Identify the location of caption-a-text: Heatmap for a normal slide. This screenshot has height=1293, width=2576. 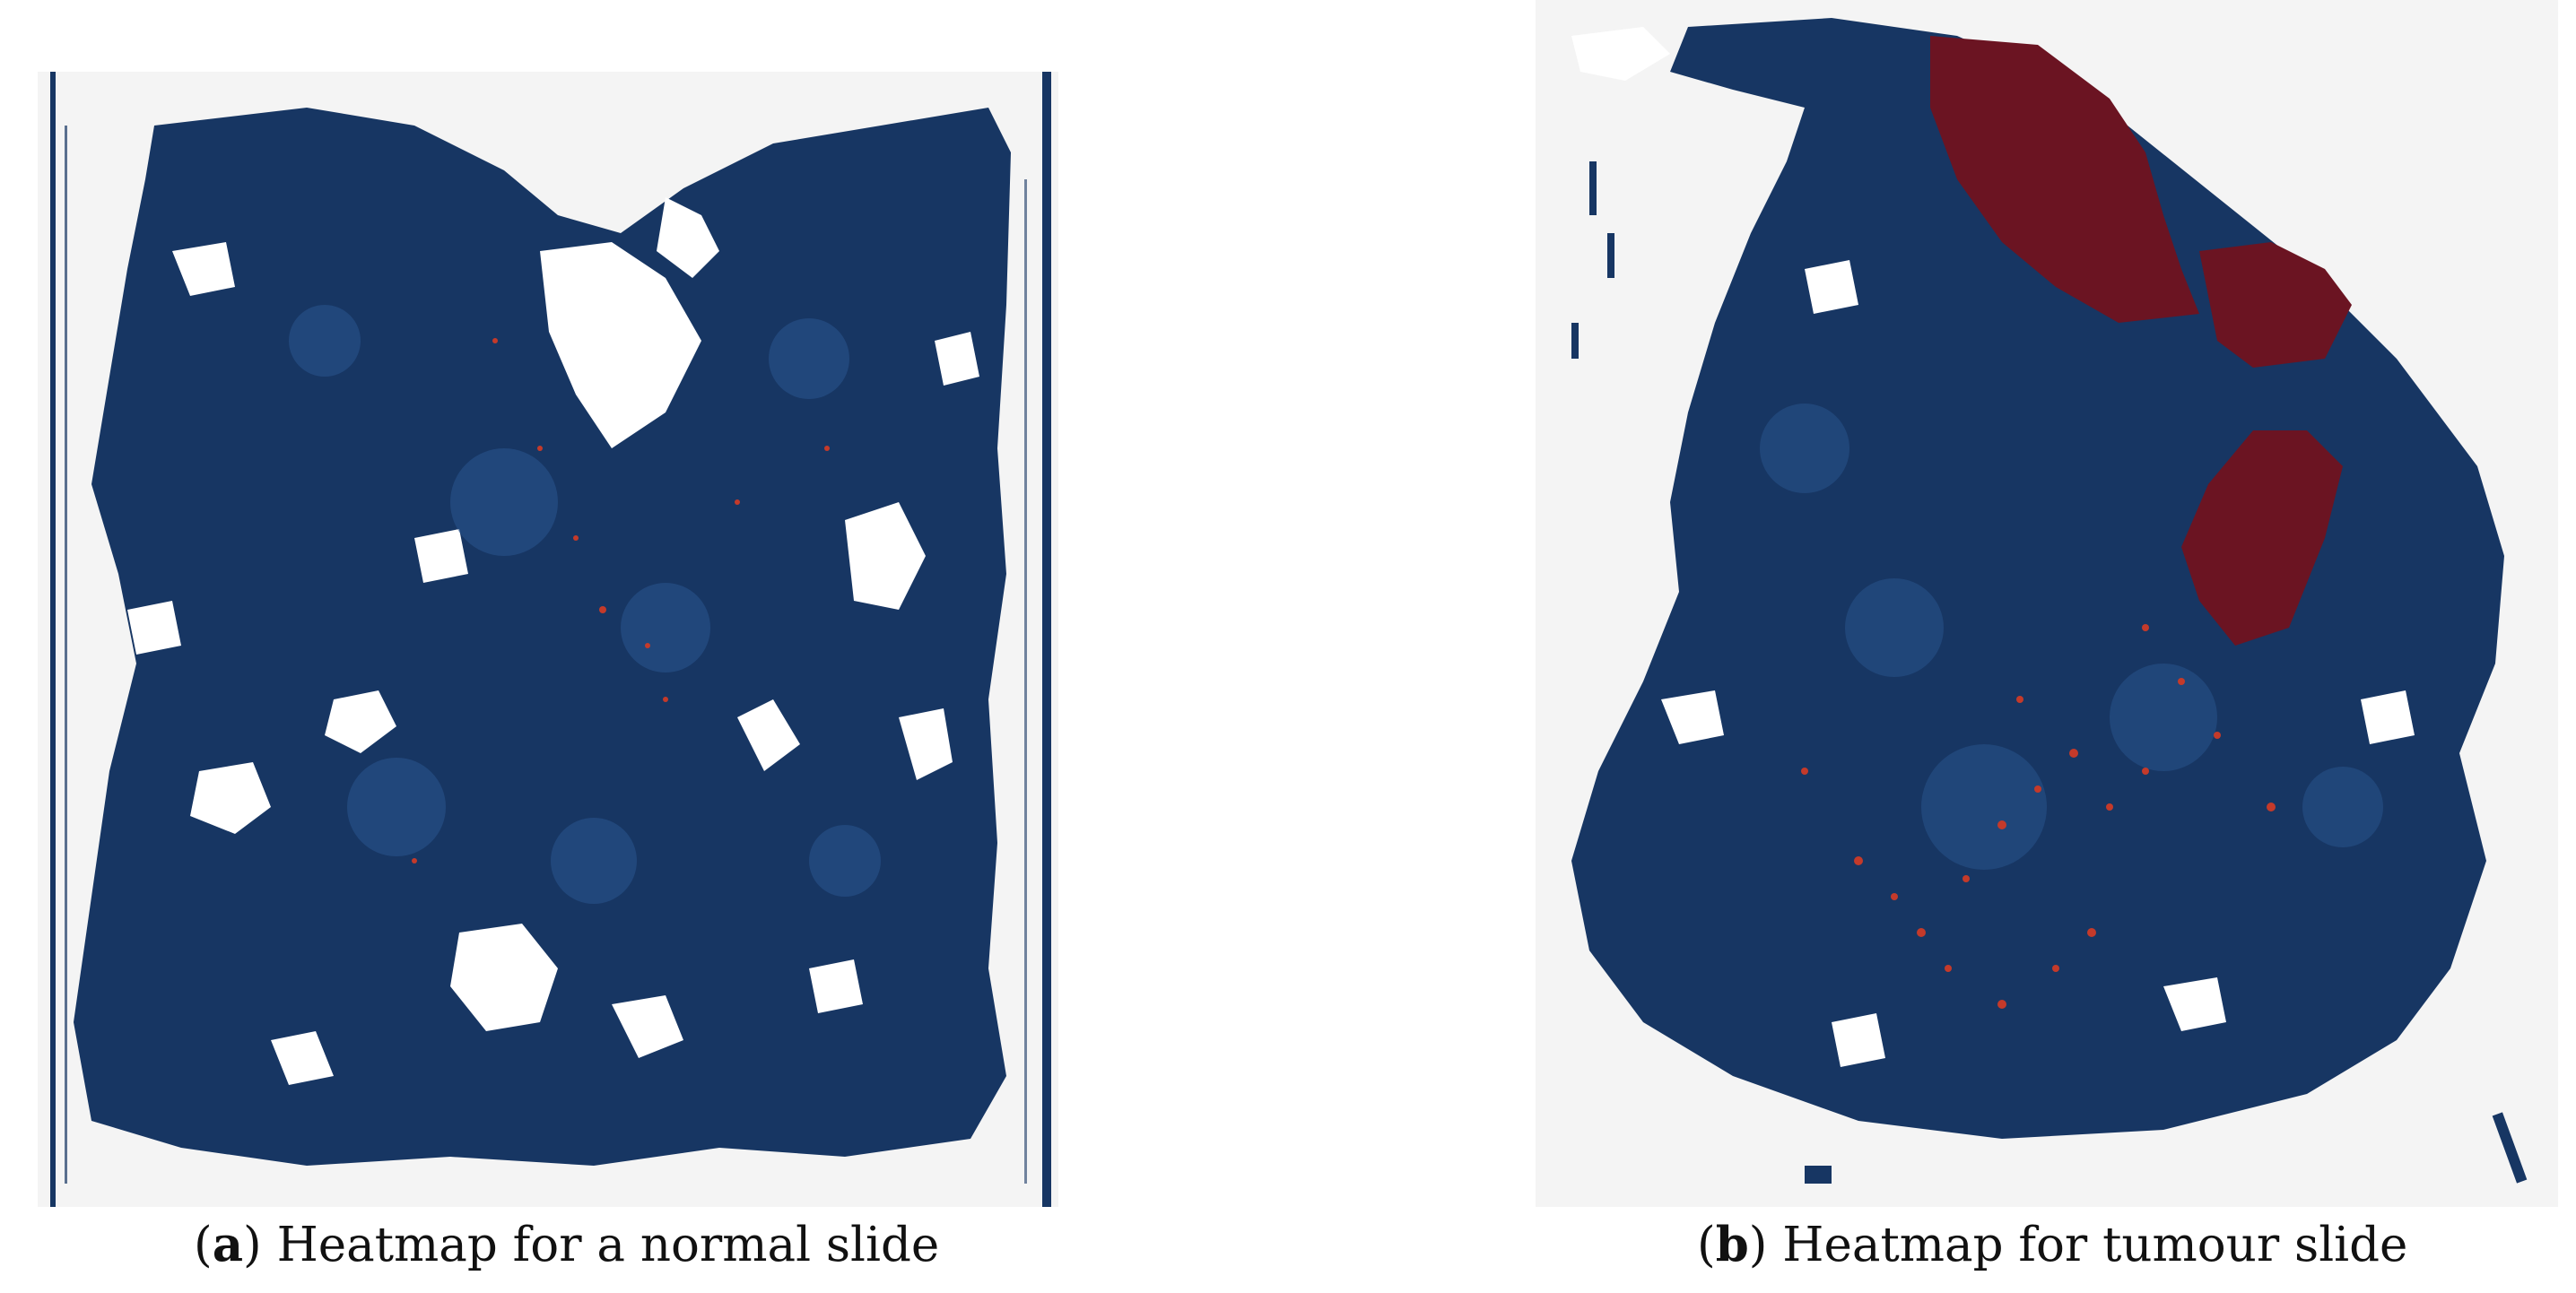
(600, 1245).